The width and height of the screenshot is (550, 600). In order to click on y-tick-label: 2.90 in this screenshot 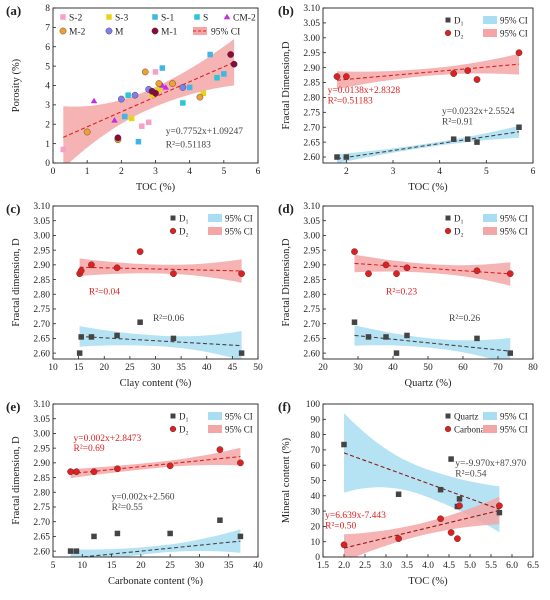, I will do `click(41, 266)`.